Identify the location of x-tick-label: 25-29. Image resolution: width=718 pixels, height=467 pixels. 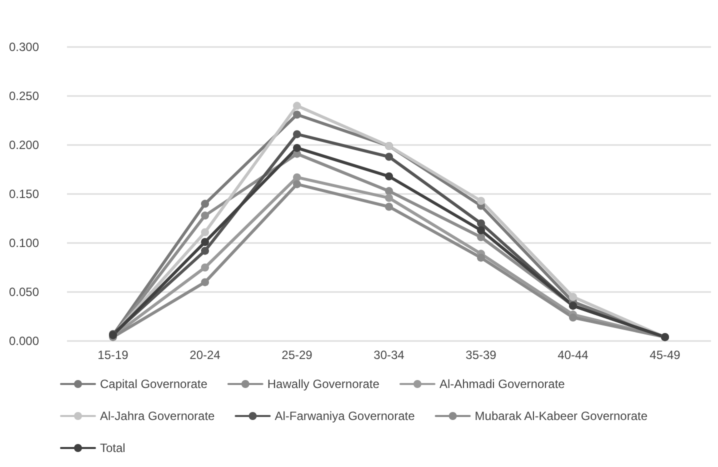
(297, 355).